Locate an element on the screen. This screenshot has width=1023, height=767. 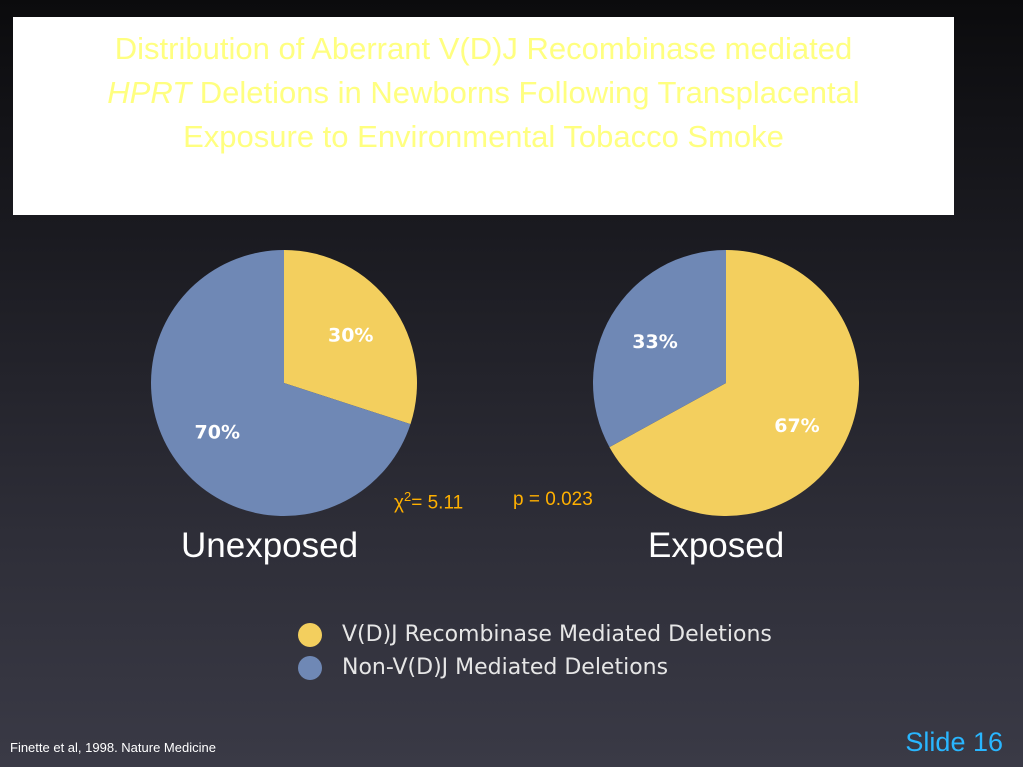
legend-label-vdj: V(D)J Recombinase Mediated Deletions is located at coordinates (557, 634).